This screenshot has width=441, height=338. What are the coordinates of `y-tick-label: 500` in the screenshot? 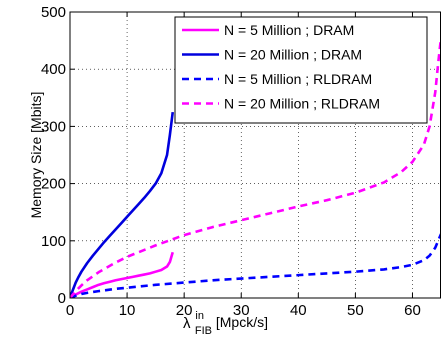 It's located at (53, 12).